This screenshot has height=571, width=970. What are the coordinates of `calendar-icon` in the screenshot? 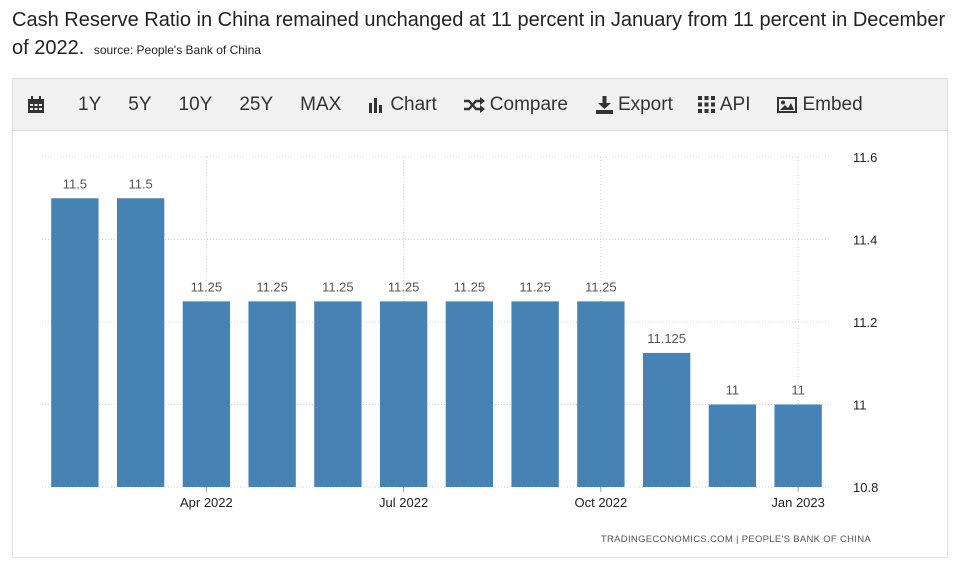 It's located at (36, 104).